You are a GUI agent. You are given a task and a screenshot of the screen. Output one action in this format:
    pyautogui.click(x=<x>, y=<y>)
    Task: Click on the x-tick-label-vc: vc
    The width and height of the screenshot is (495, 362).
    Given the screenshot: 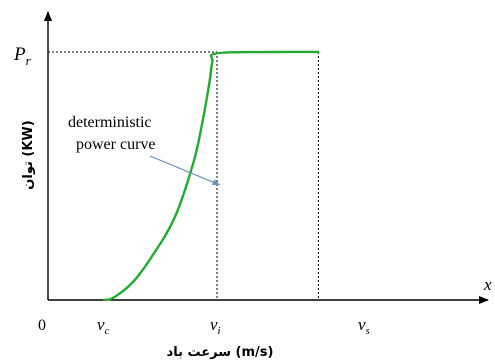 What is the action you would take?
    pyautogui.click(x=103, y=326)
    